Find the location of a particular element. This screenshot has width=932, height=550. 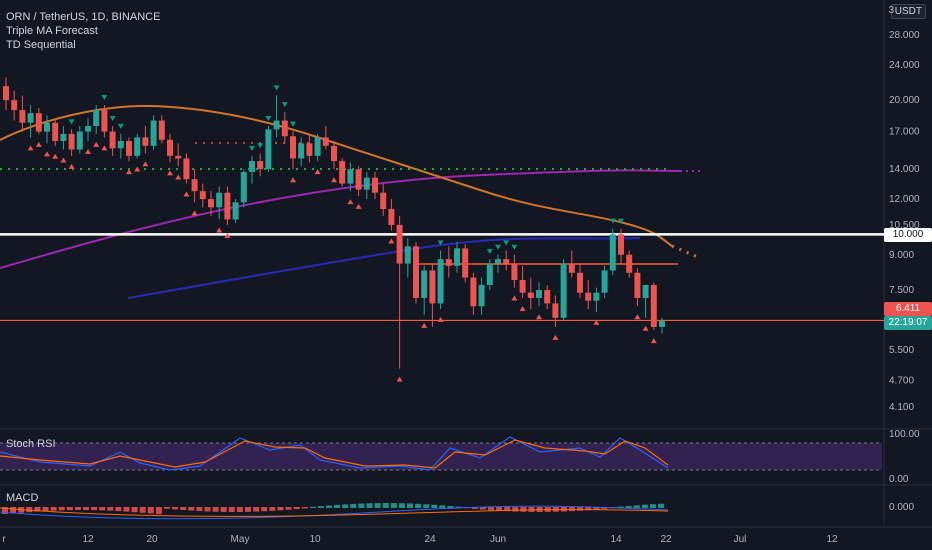

price-tick-label: 14.000 is located at coordinates (904, 169).